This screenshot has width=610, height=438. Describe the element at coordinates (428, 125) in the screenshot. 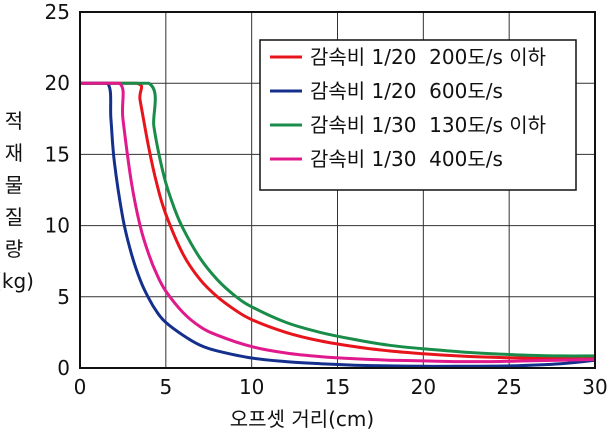

I see `legend-label: 감속비 1/30 130도/s 이하` at that location.